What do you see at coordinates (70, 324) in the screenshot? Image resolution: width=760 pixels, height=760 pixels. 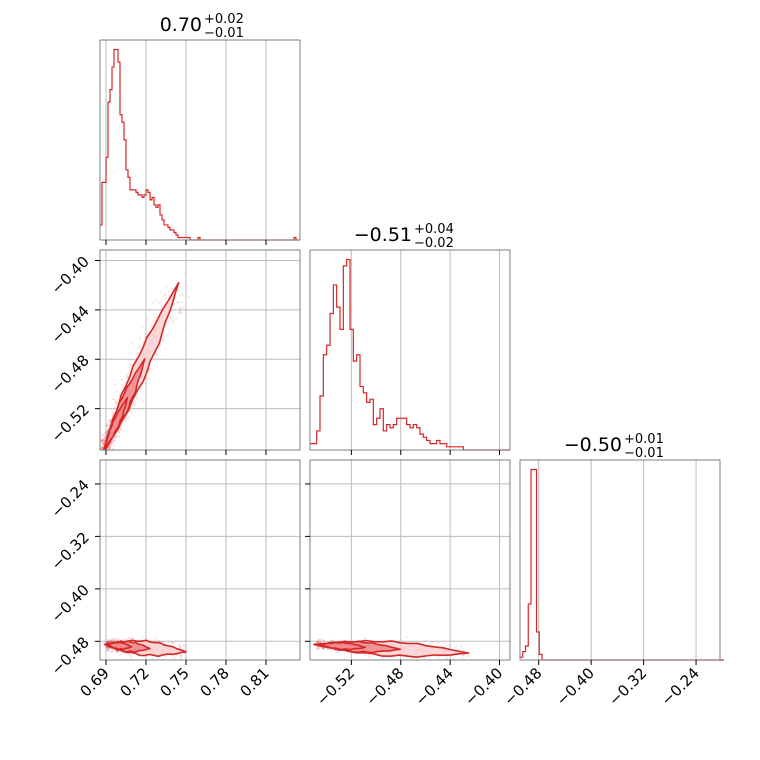 I see `y-tick-label: −0.44` at bounding box center [70, 324].